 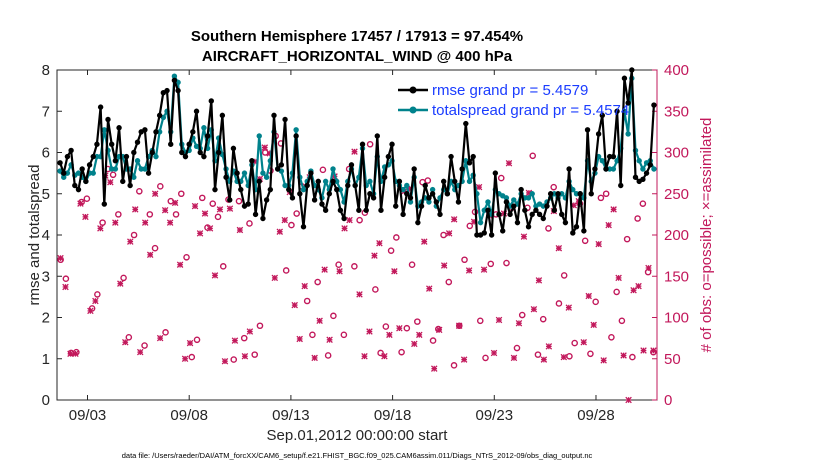 I want to click on y-tick-label-left: 3, so click(x=46, y=276).